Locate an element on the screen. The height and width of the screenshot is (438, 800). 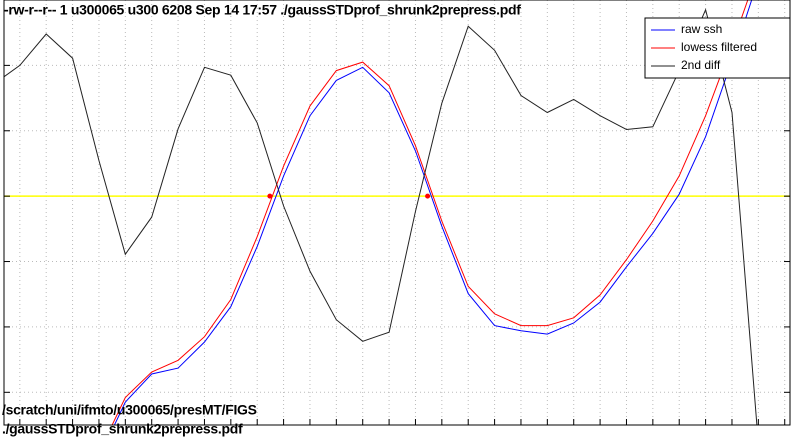
legend: raw ssh lowess filtered 2nd diff is located at coordinates (717, 48).